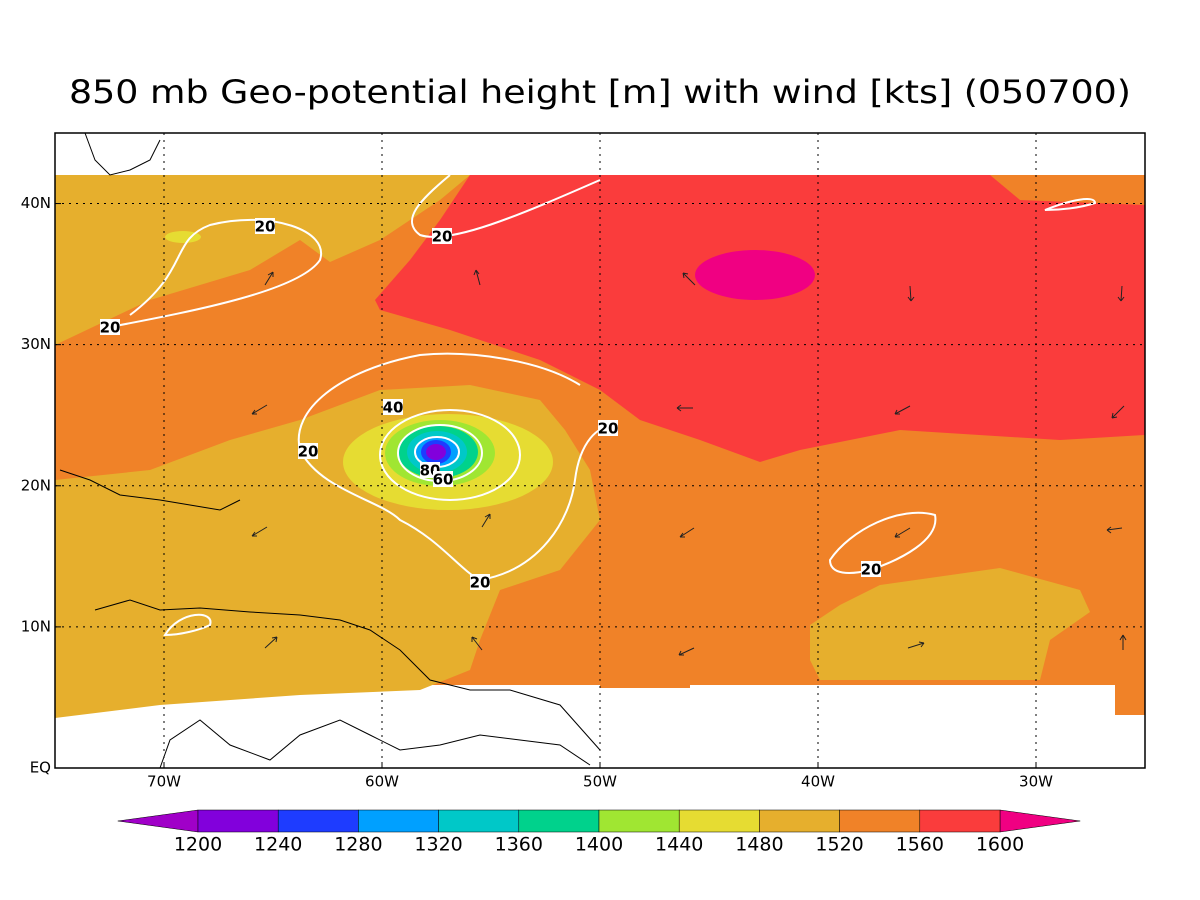 This screenshot has width=1200, height=900. I want to click on colorbar-label: 1320, so click(438, 845).